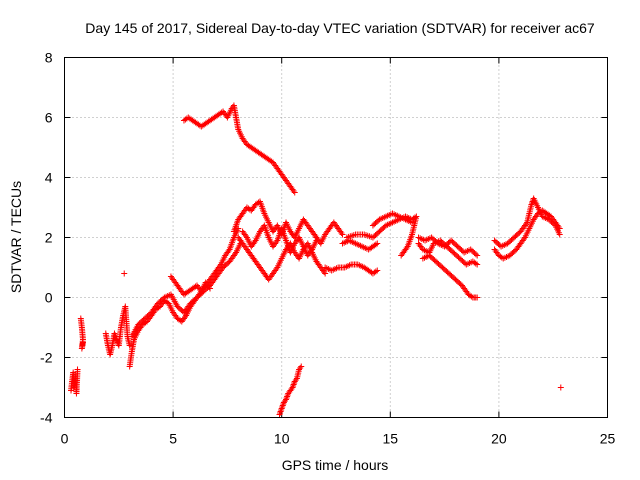 This screenshot has height=480, width=640. What do you see at coordinates (391, 439) in the screenshot?
I see `x-tick-label: 15` at bounding box center [391, 439].